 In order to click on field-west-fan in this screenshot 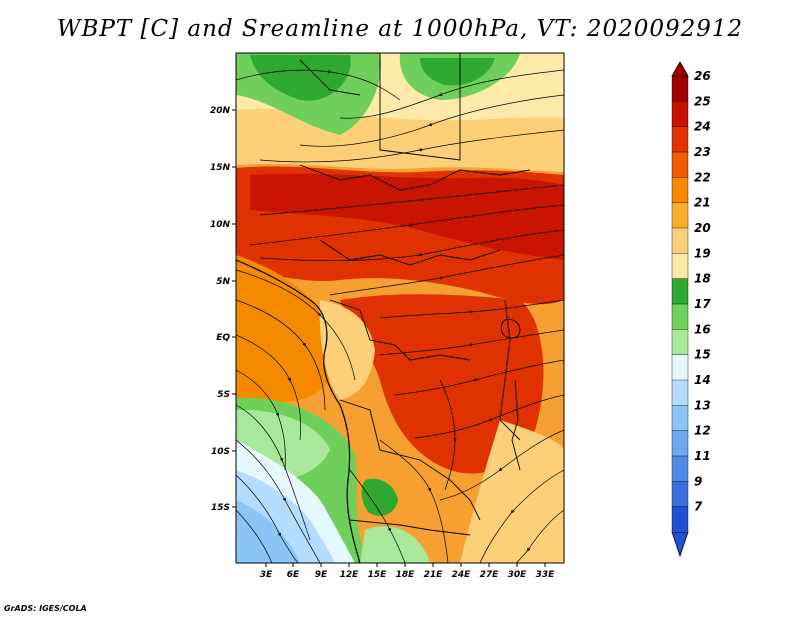, I will do `click(287, 329)`.